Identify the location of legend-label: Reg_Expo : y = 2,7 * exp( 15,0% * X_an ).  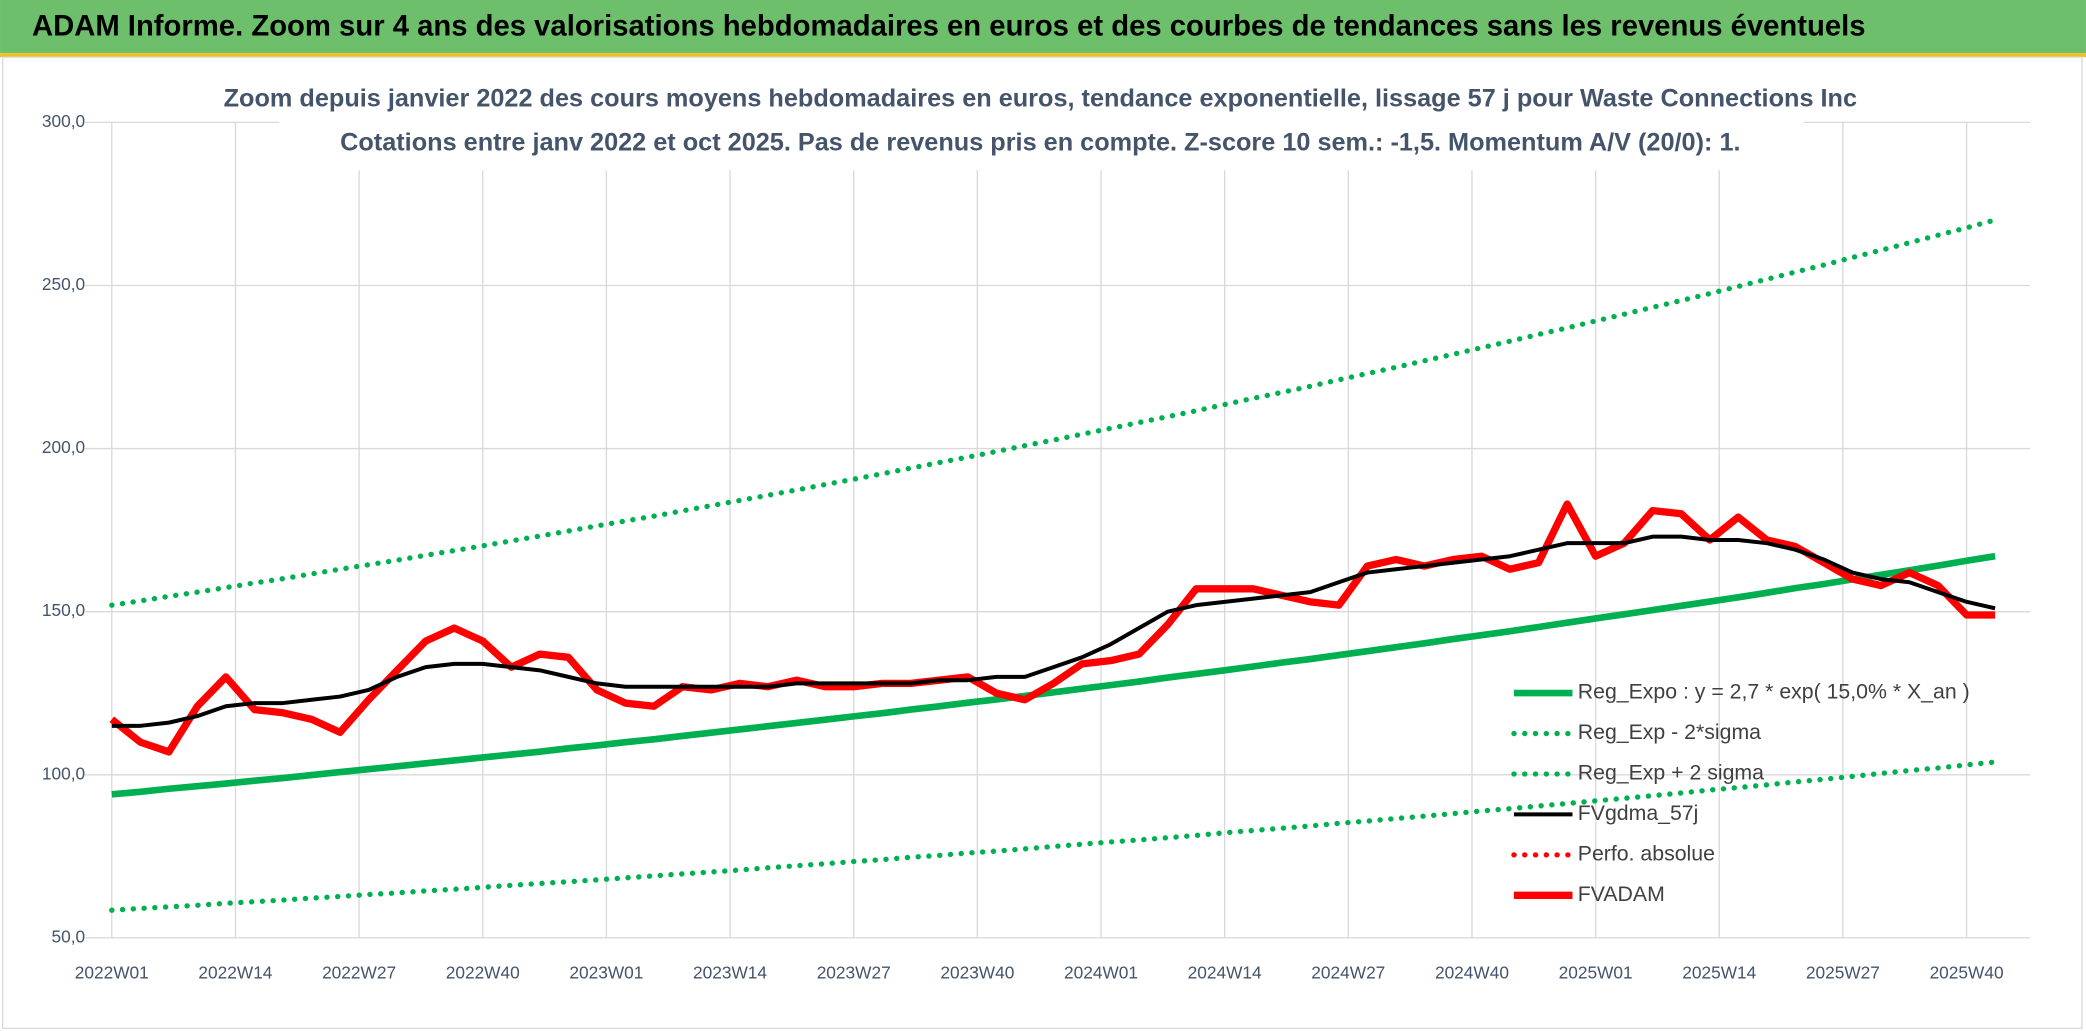
(1774, 692).